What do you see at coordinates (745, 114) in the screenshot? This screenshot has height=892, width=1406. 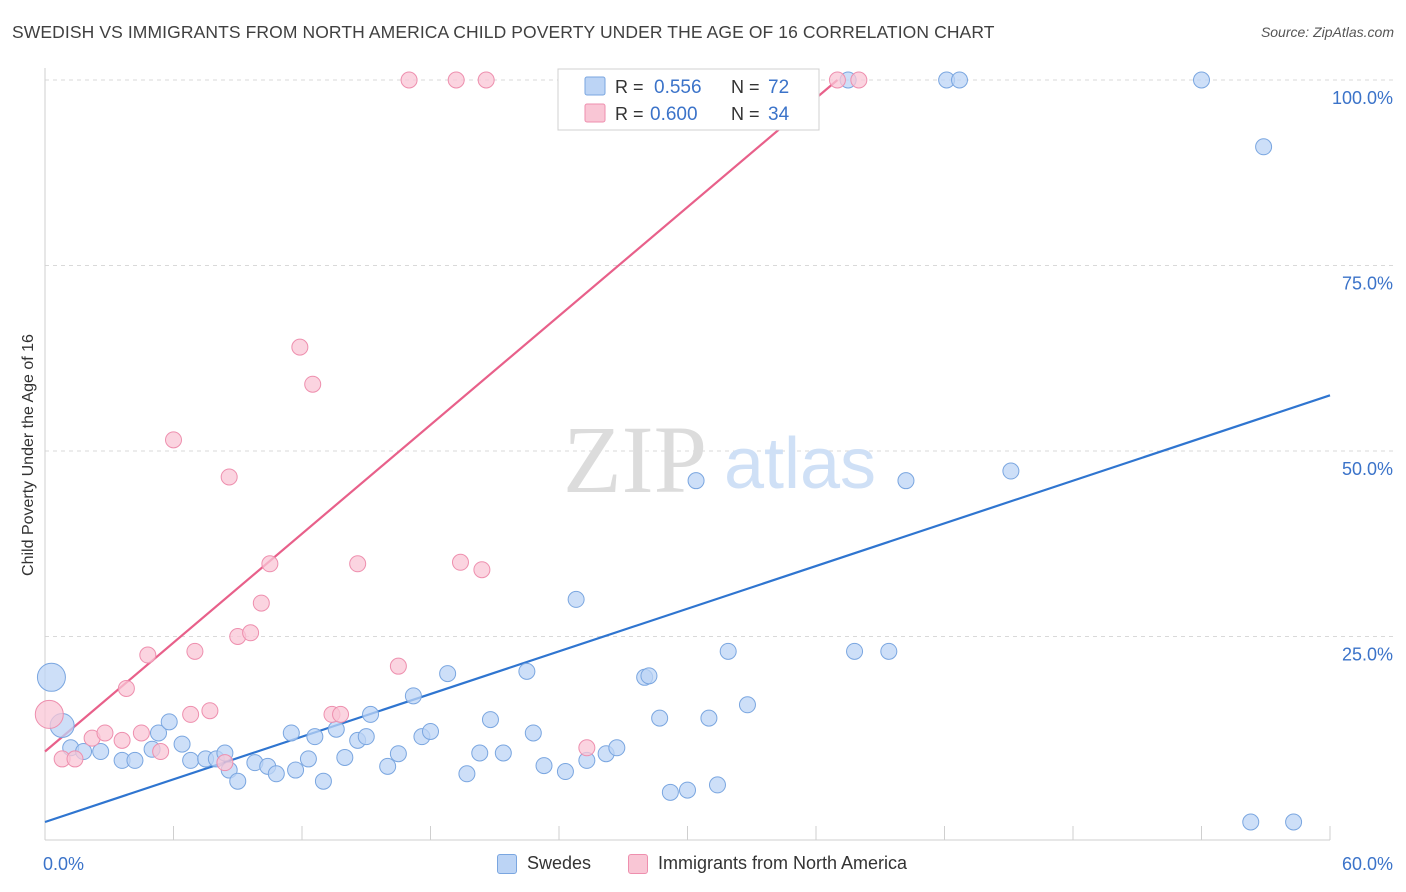 I see `legend-n-label-2: N =` at bounding box center [745, 114].